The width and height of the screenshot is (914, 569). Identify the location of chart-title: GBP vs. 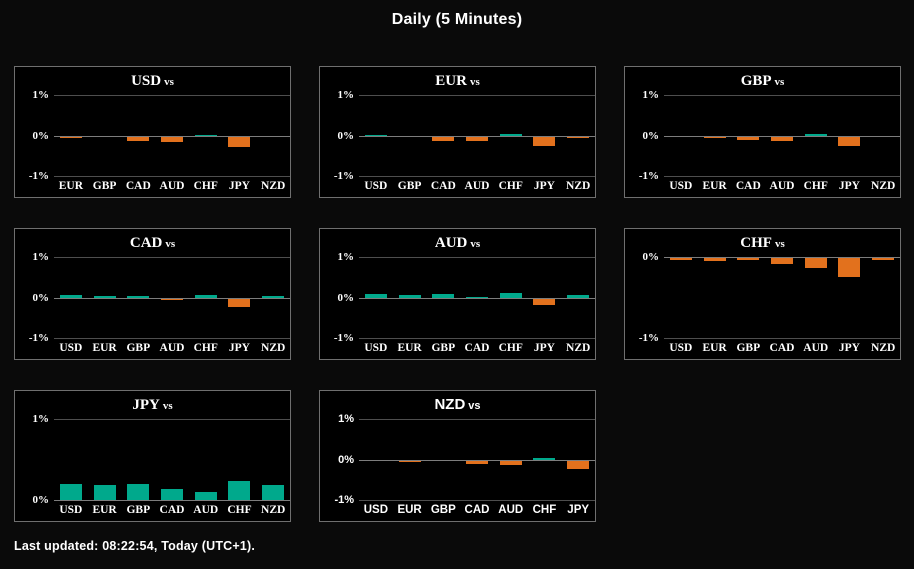
(762, 81).